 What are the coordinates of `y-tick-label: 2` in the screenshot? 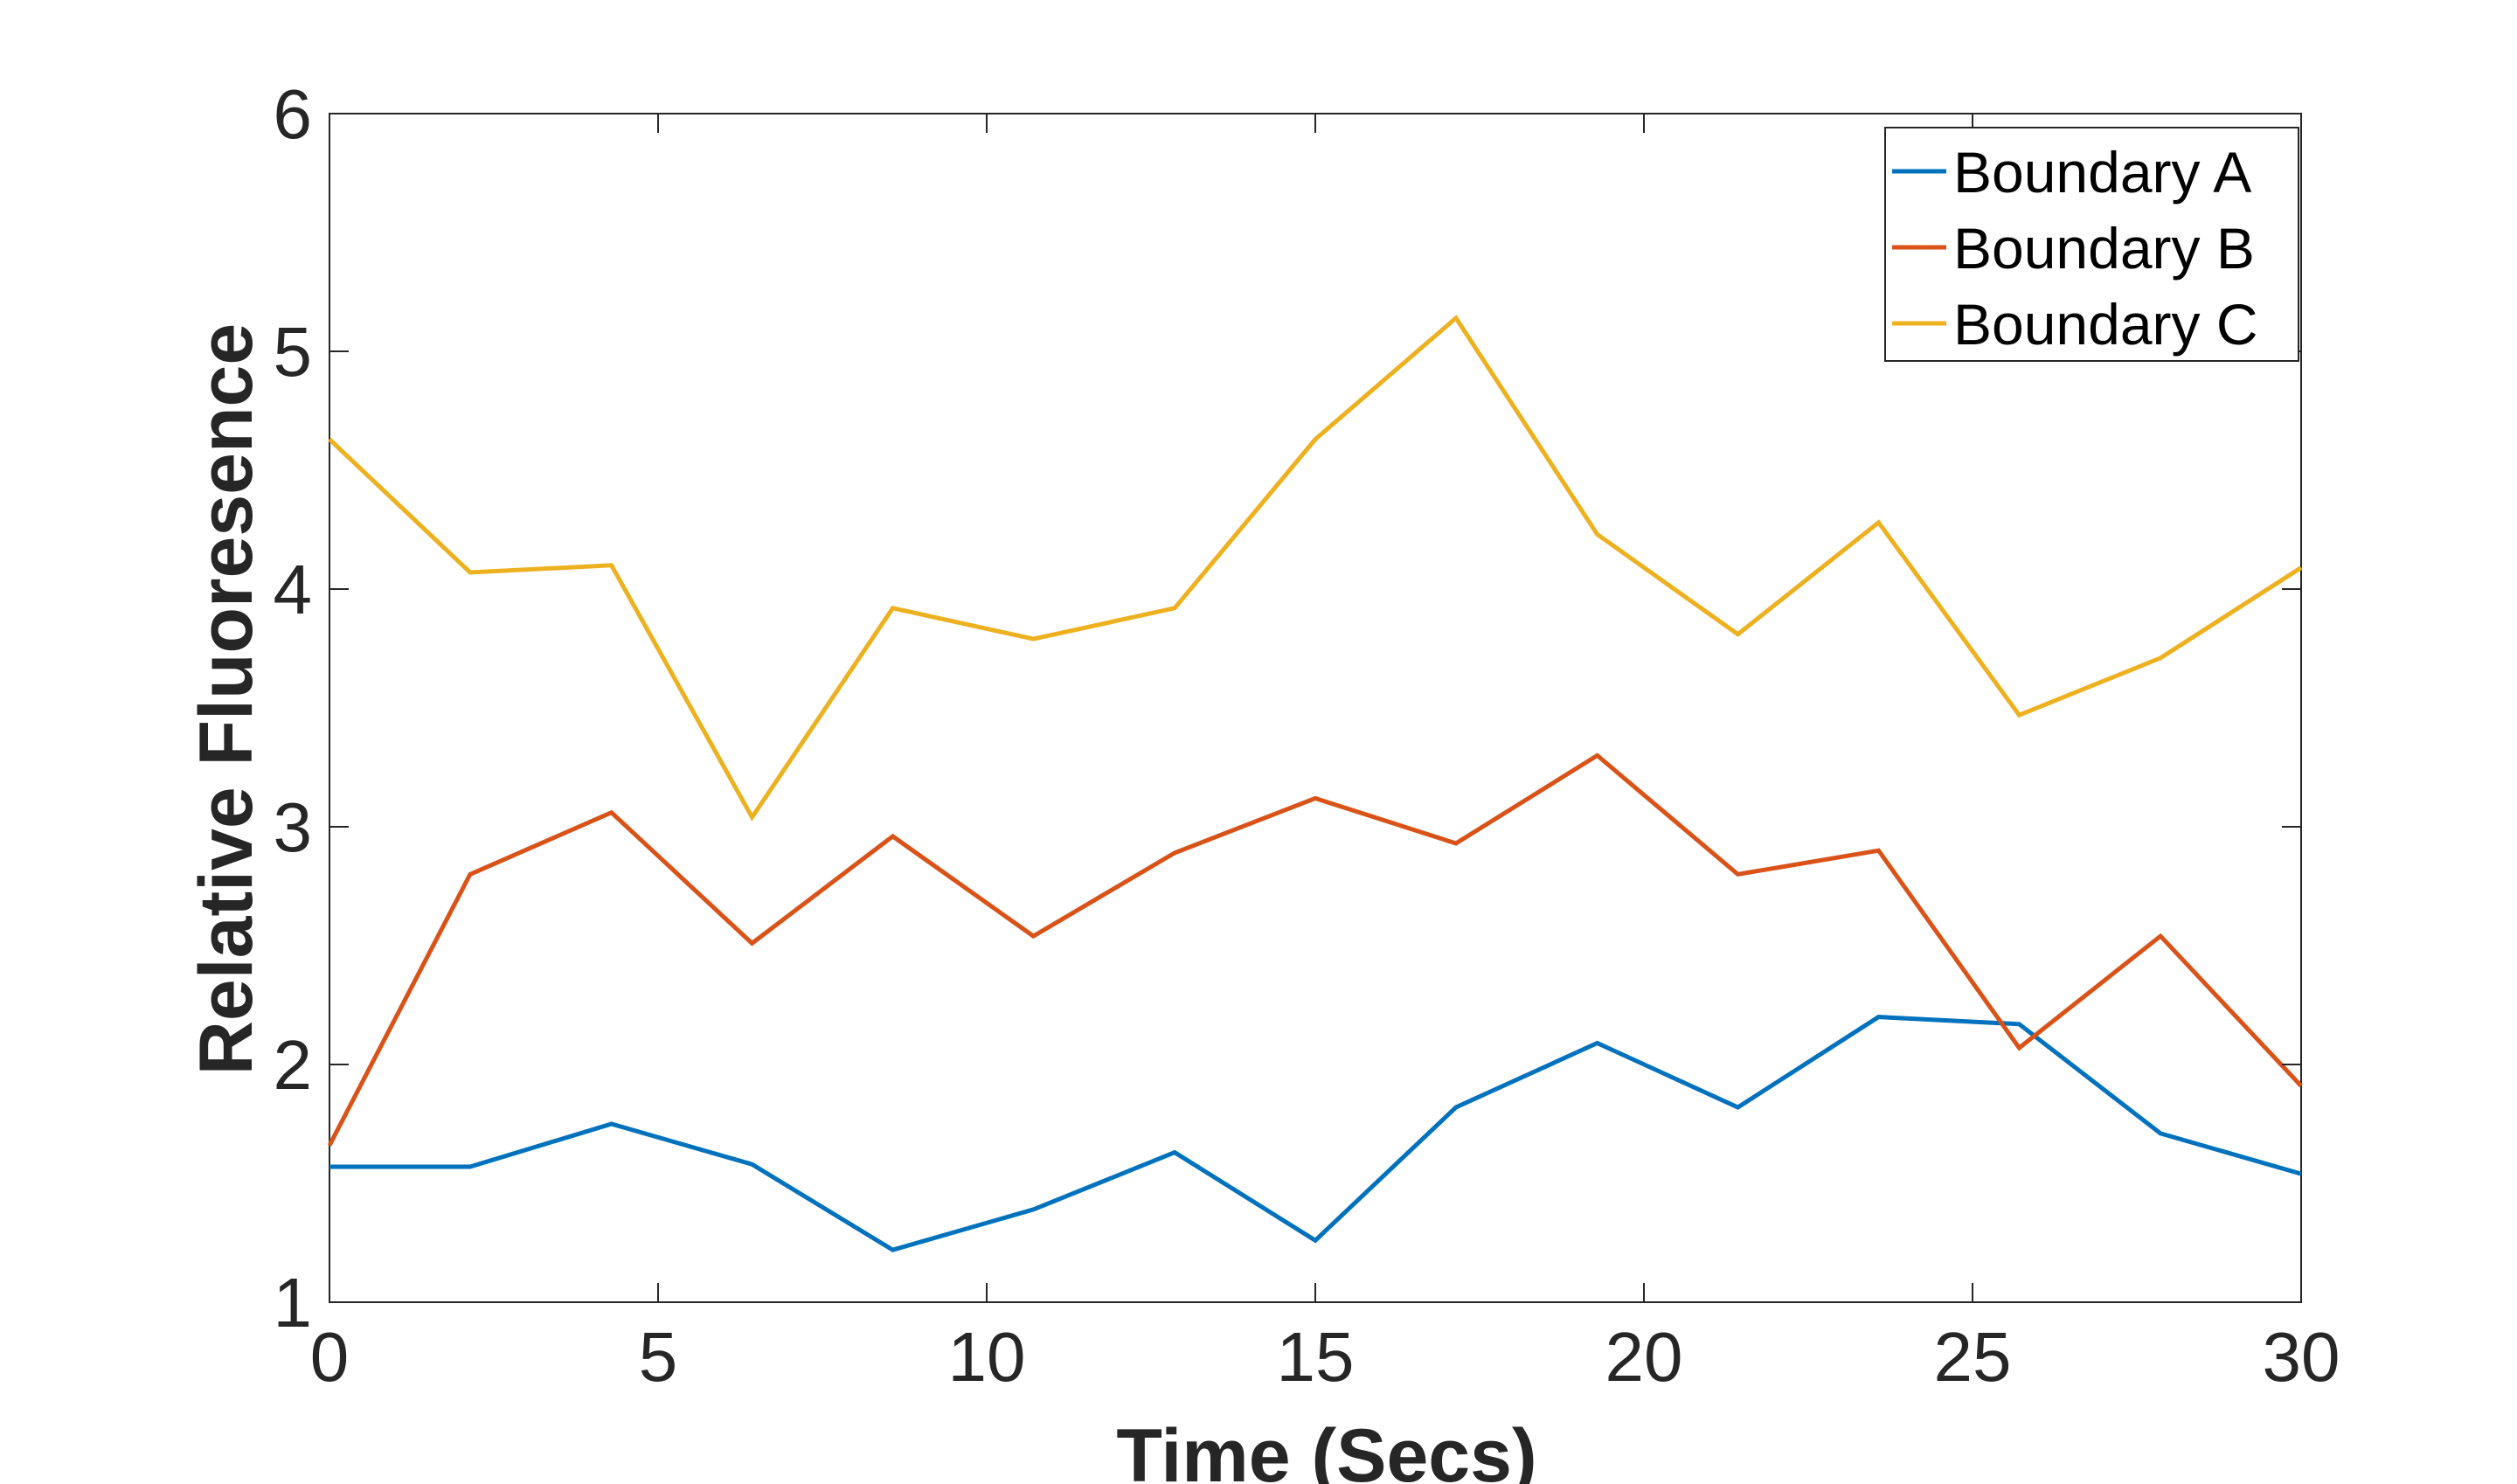 It's located at (293, 1065).